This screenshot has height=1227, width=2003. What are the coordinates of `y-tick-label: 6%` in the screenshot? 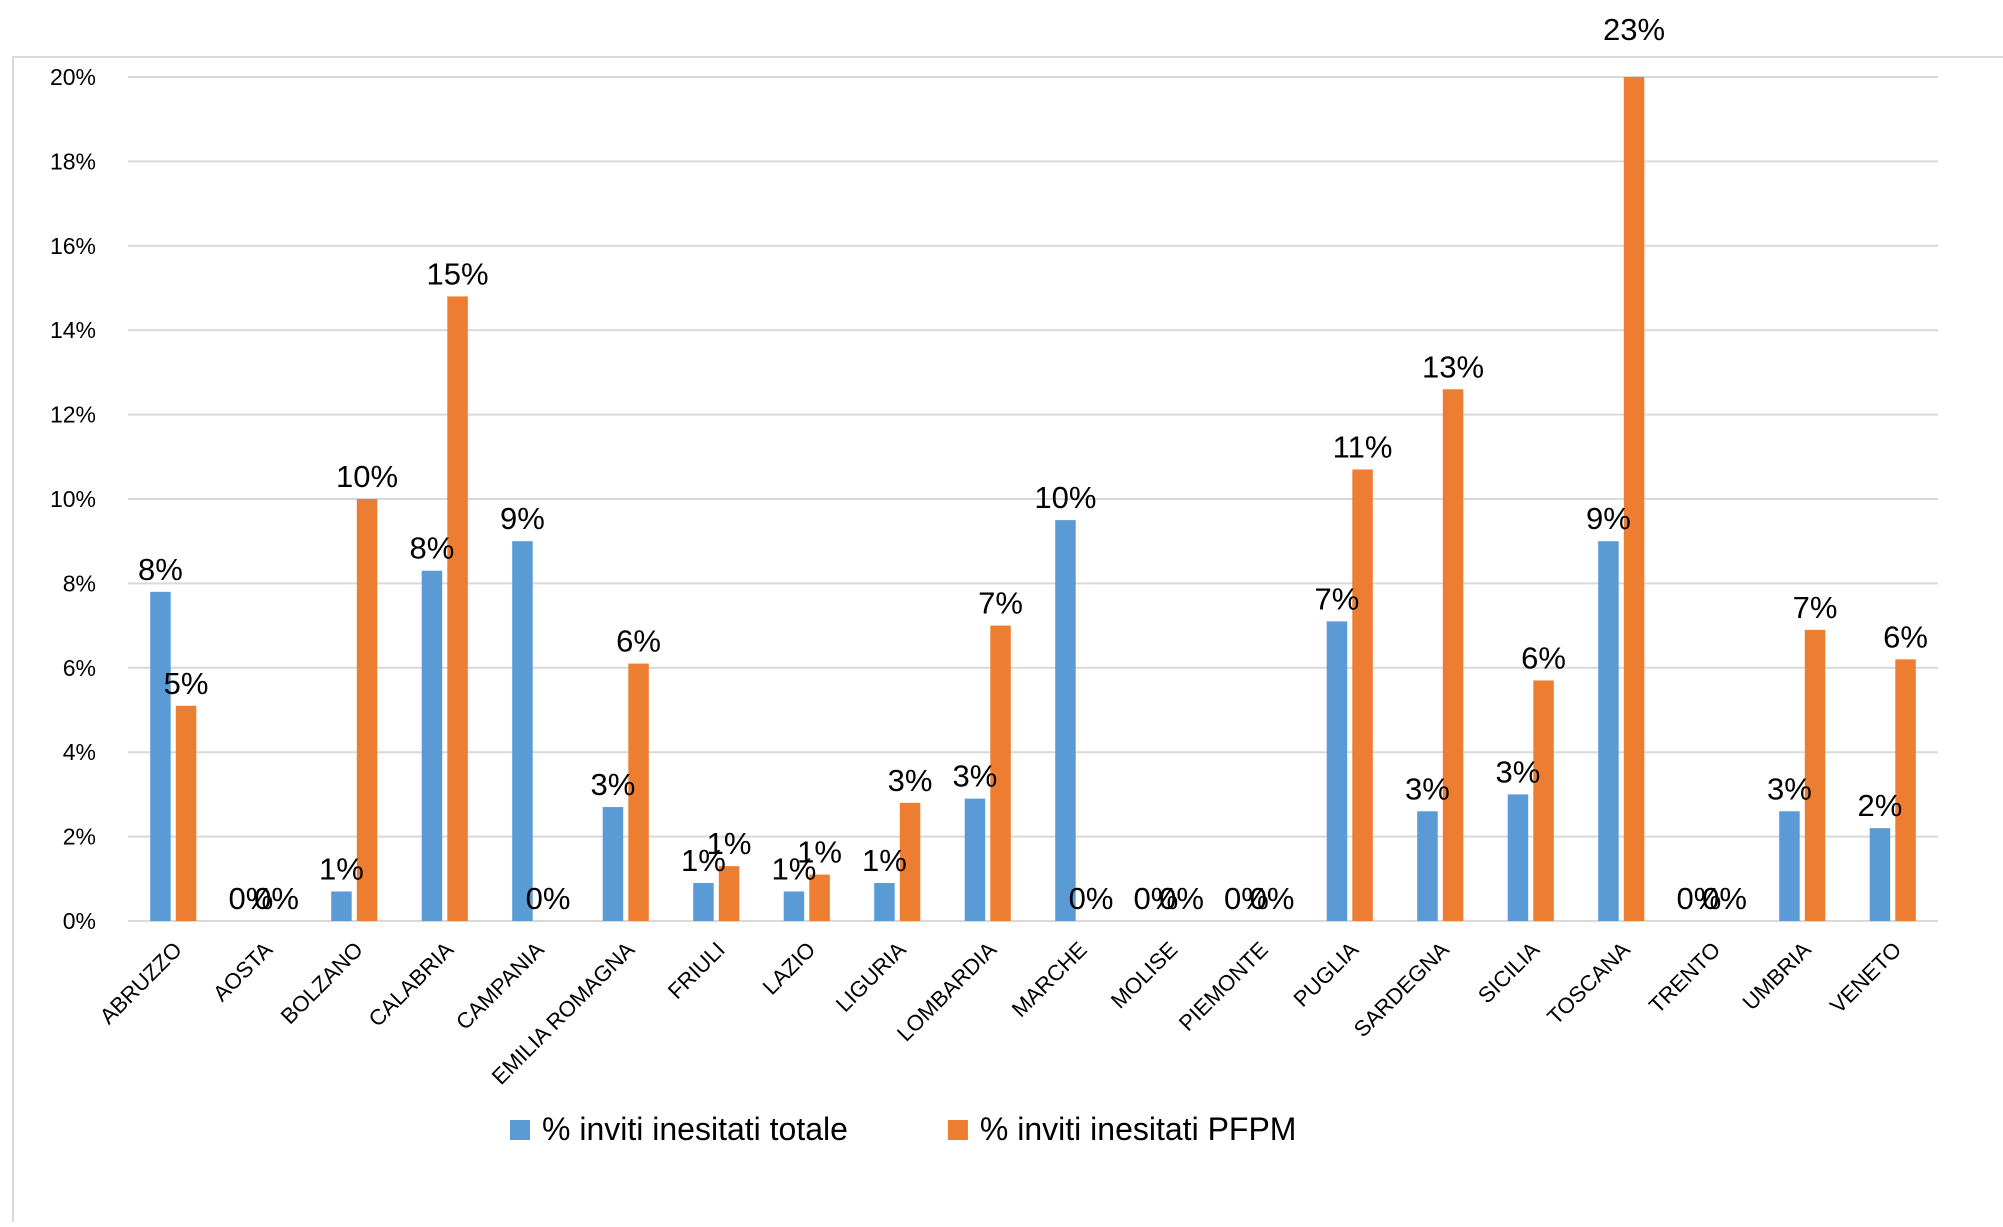 It's located at (79, 668).